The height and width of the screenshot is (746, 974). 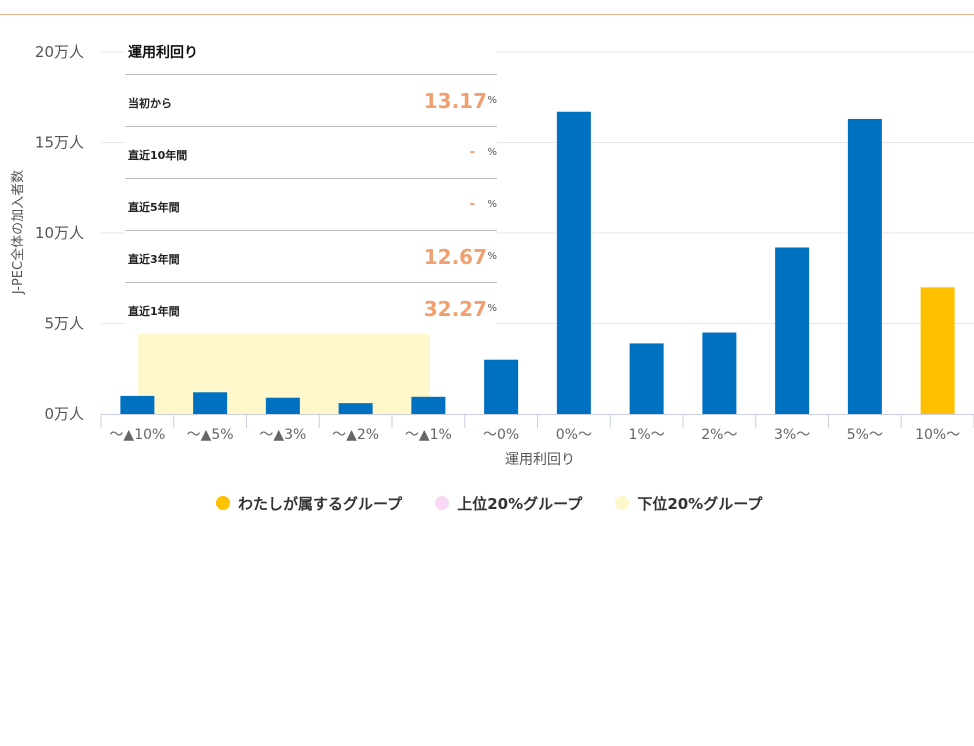 What do you see at coordinates (64, 324) in the screenshot?
I see `y-tick-label: 5万人` at bounding box center [64, 324].